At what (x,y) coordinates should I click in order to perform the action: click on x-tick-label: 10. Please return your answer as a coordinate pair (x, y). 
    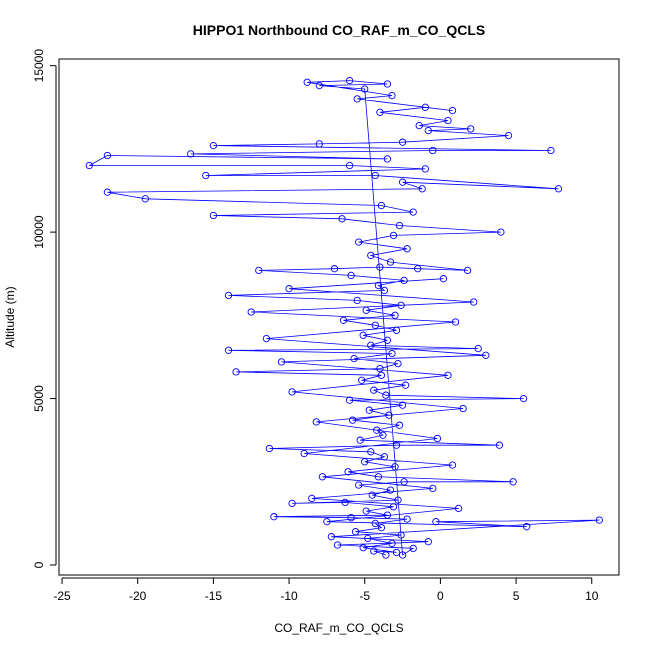
    Looking at the image, I should click on (592, 596).